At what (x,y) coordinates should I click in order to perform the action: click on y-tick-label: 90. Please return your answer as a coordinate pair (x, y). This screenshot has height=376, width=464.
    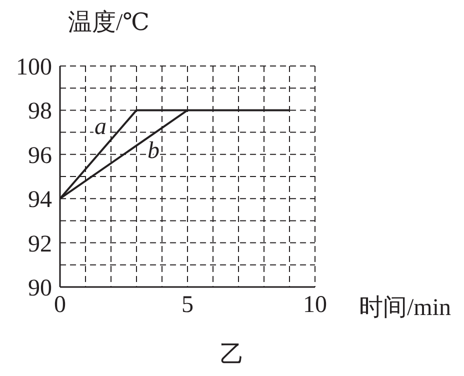
    Looking at the image, I should click on (40, 289).